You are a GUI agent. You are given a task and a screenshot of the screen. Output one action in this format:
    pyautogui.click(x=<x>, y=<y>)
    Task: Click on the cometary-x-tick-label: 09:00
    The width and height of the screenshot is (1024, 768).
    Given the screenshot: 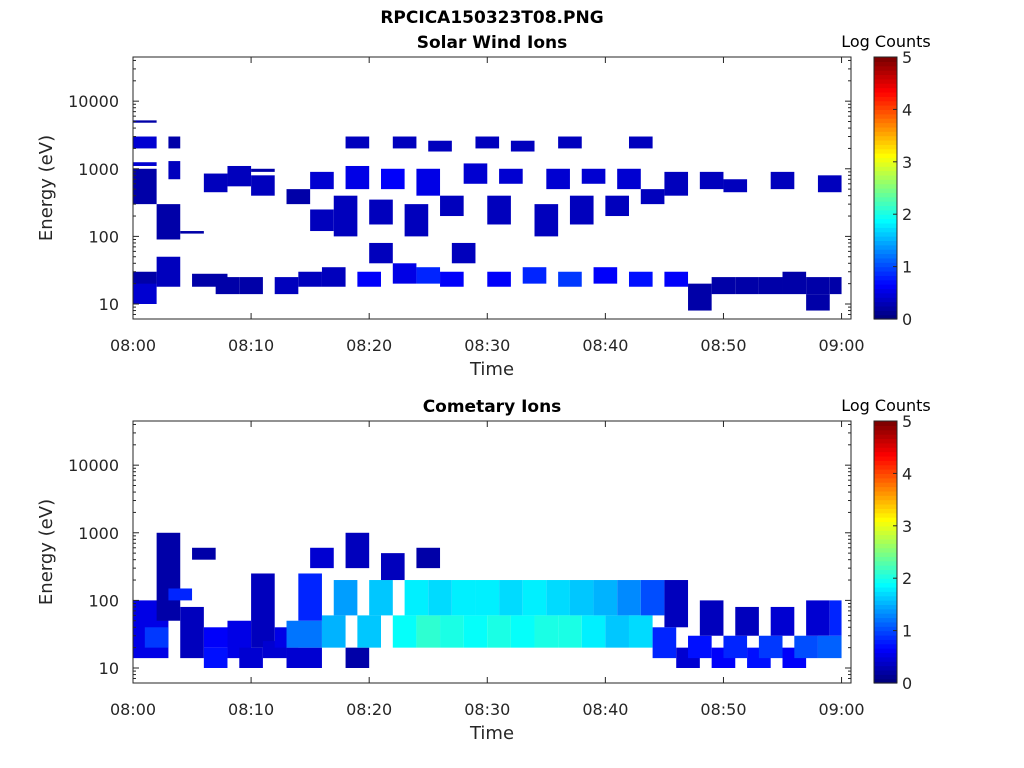 What is the action you would take?
    pyautogui.click(x=841, y=709)
    